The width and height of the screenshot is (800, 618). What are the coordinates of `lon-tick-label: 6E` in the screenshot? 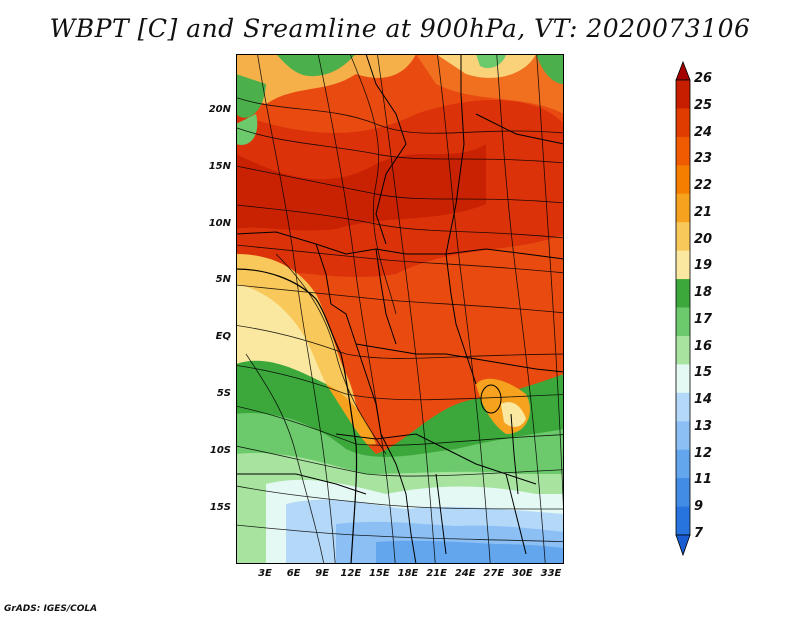 It's located at (293, 573).